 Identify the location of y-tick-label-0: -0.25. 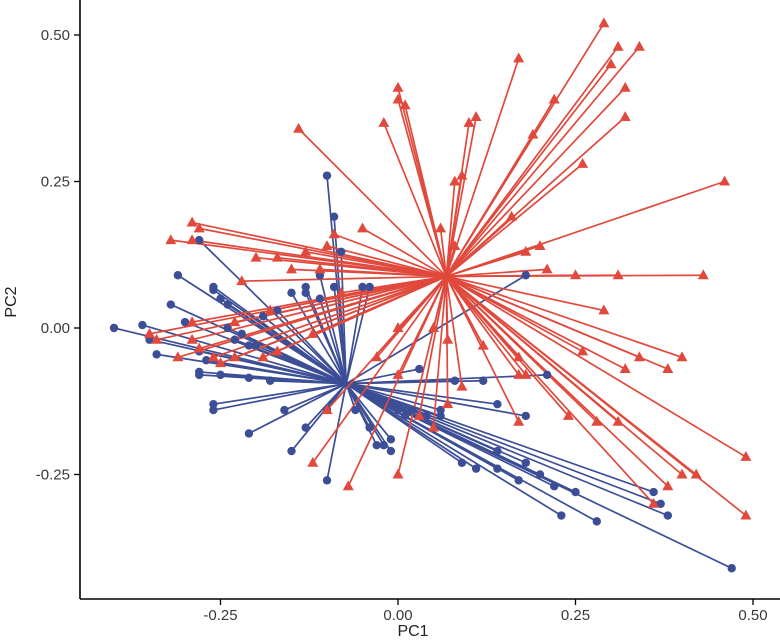
(53, 475).